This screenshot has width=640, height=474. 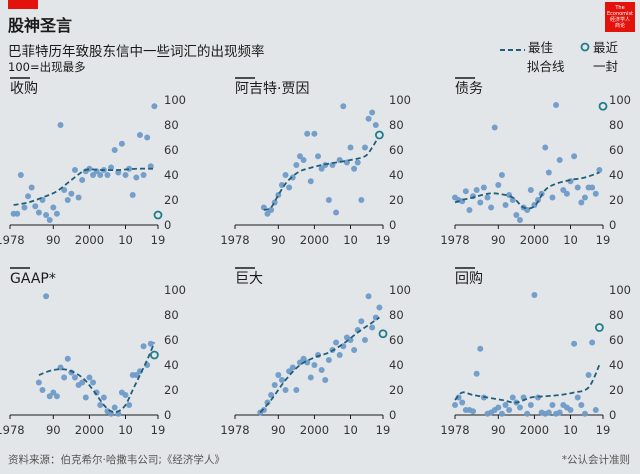 I want to click on panel-title: 巨大, so click(x=249, y=279).